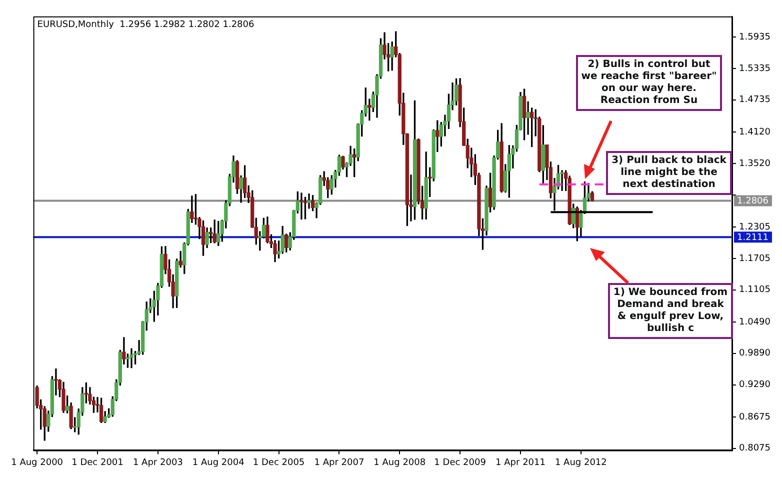  I want to click on y-tick-label: 1.2305, so click(754, 227).